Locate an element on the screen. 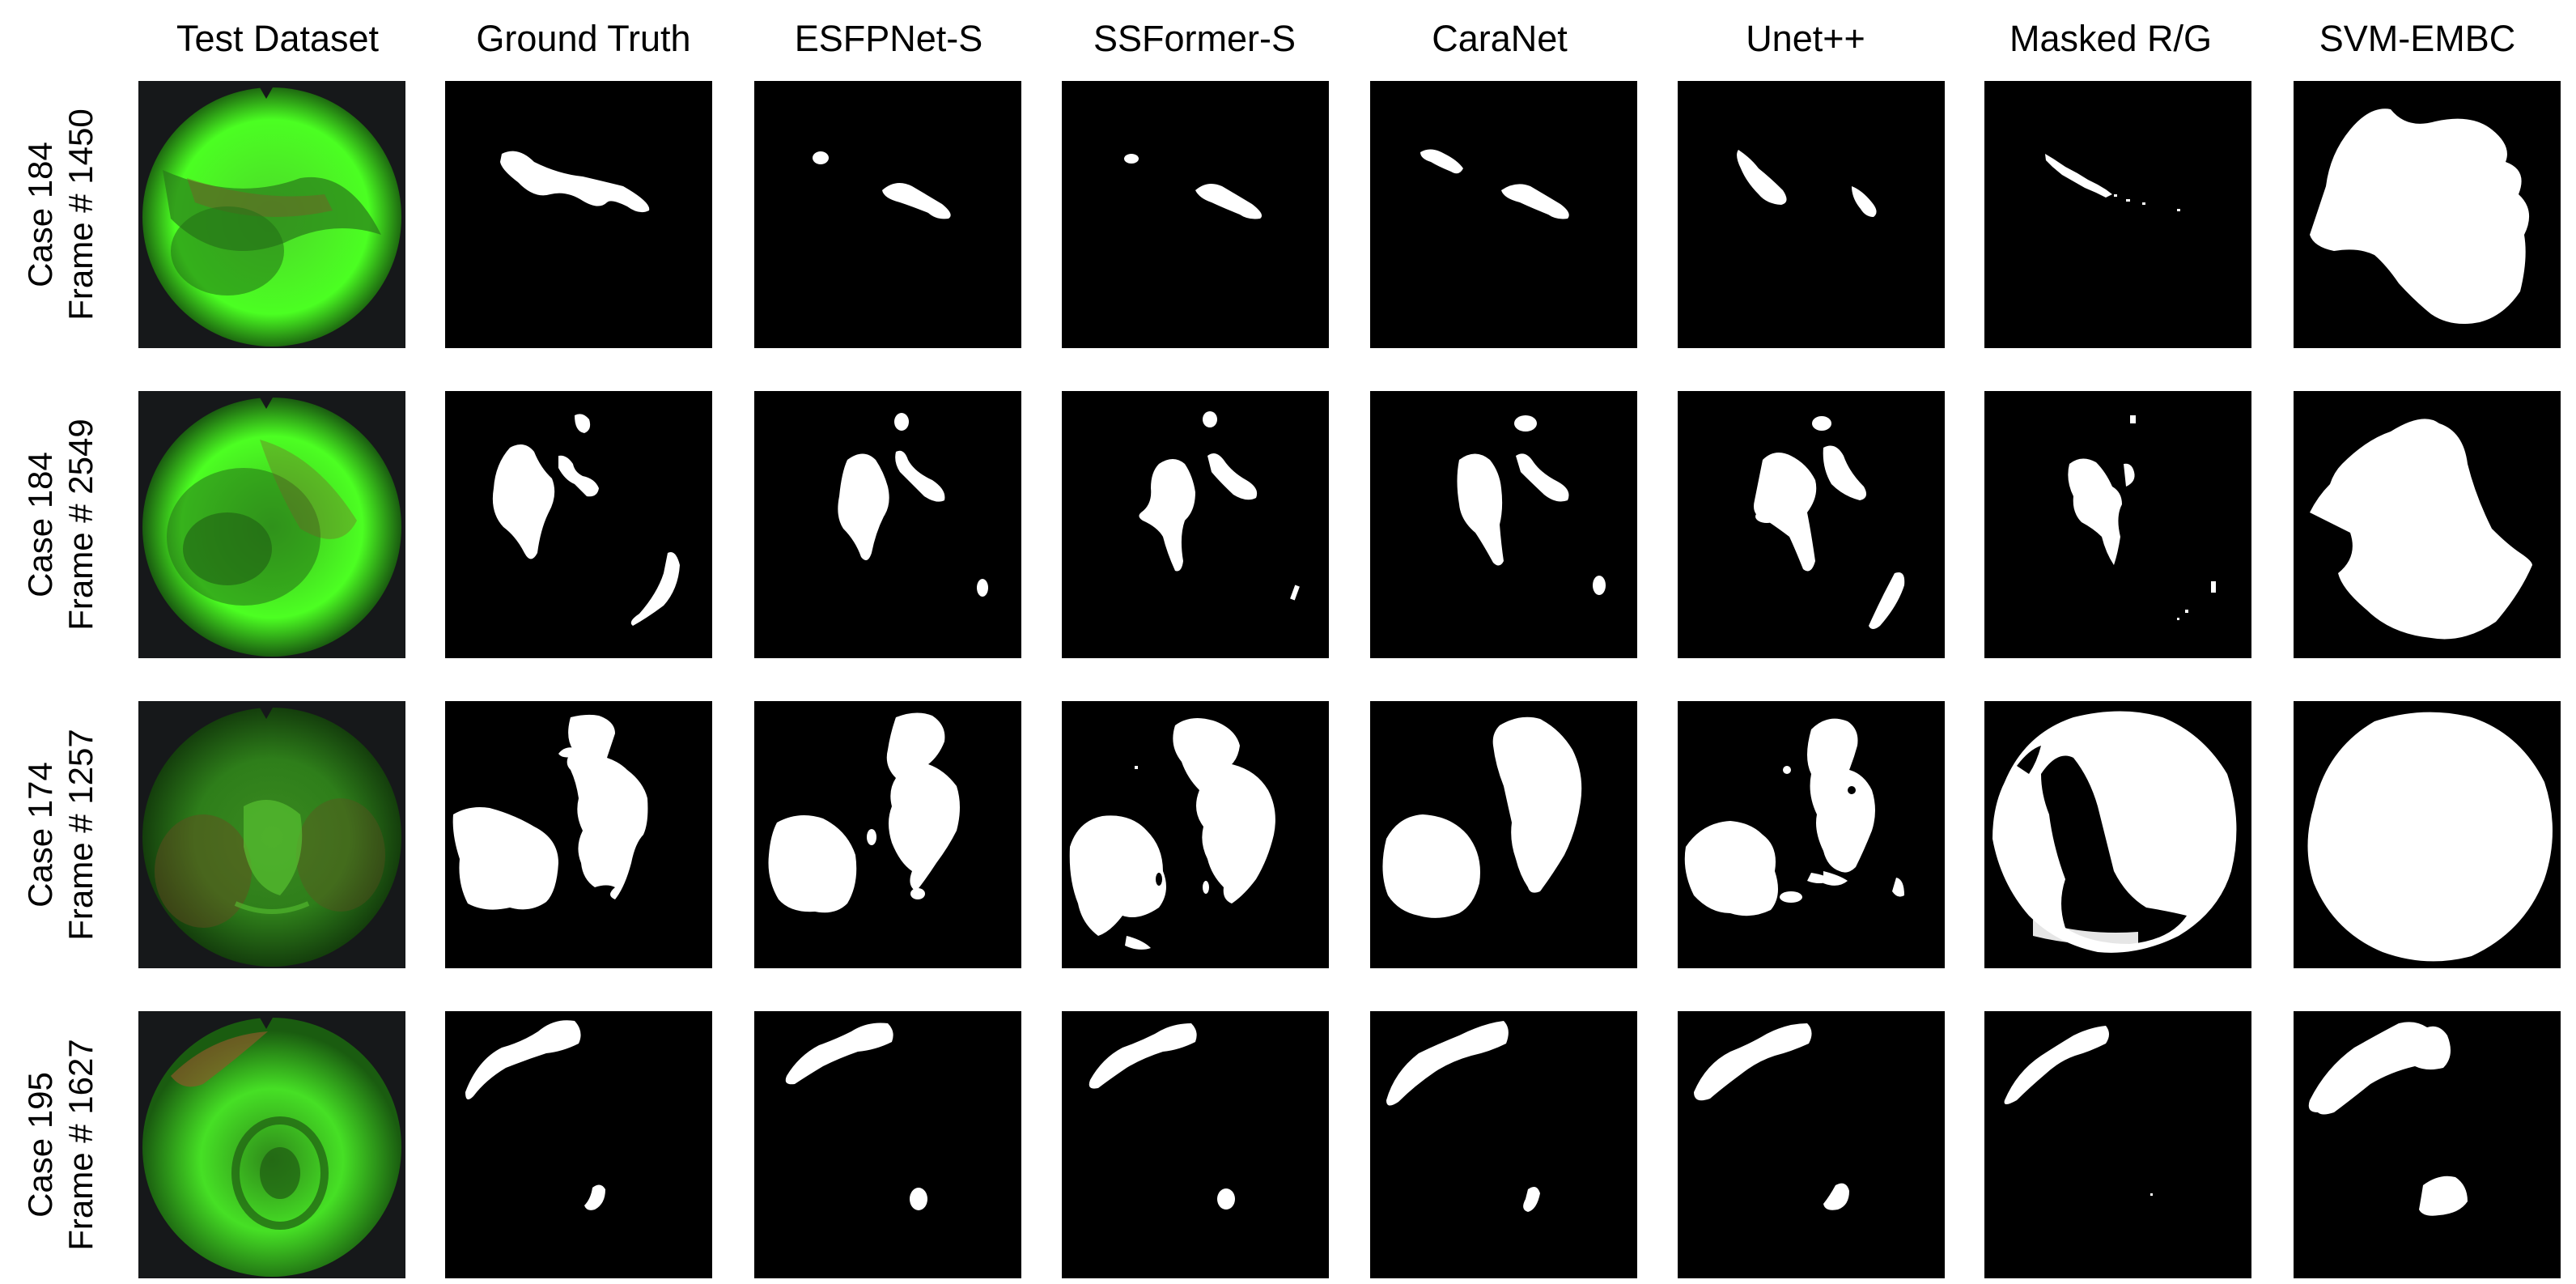 The image size is (2576, 1284). row-frame-label: Frame # 1257 is located at coordinates (81, 835).